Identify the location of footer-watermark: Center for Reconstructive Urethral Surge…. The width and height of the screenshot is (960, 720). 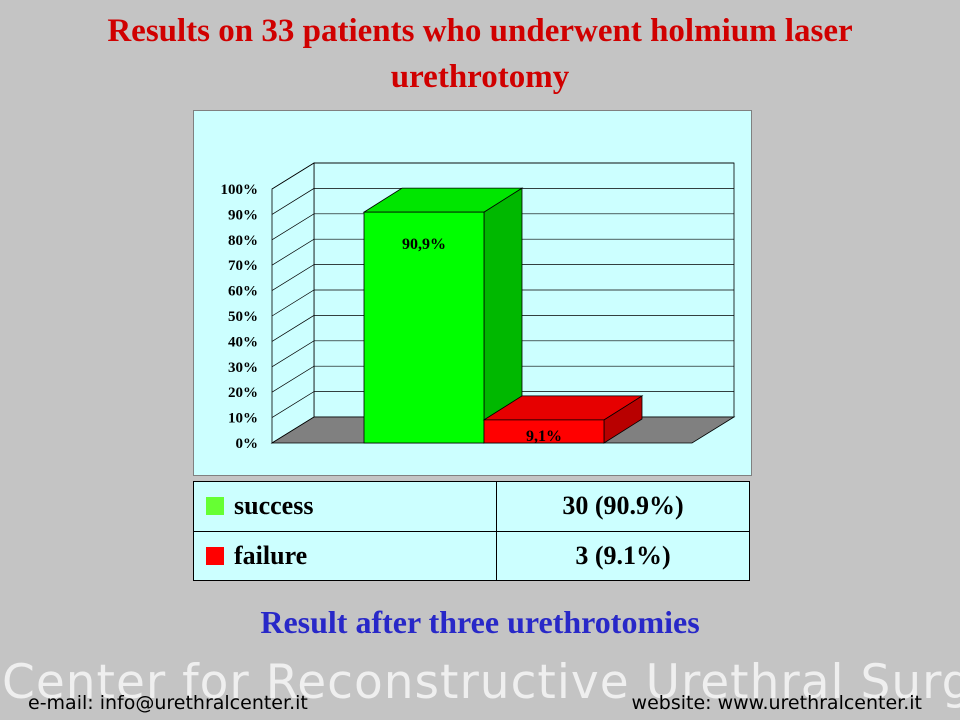
(481, 682).